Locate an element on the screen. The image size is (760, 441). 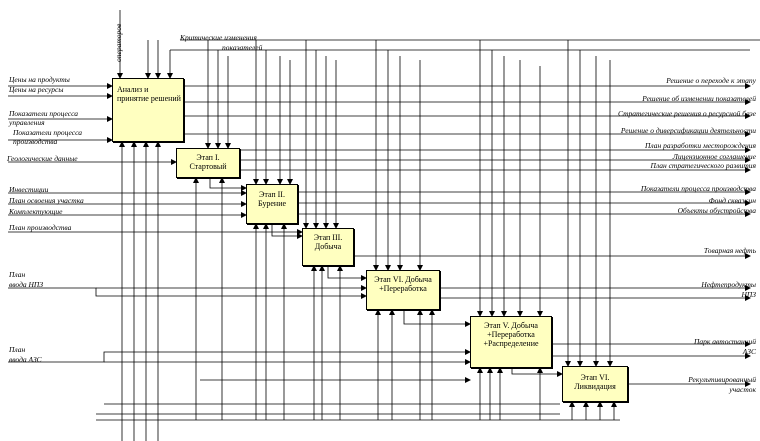
input-prices-products: Цены на продукты is located at coordinates (39, 79).